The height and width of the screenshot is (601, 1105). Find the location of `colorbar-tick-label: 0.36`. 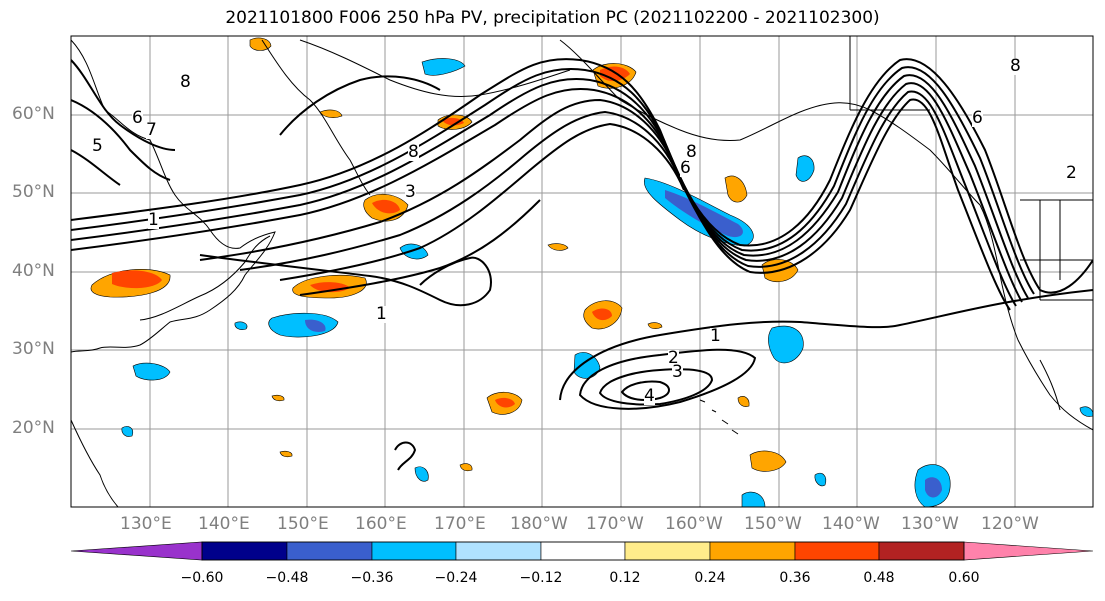

colorbar-tick-label: 0.36 is located at coordinates (795, 578).